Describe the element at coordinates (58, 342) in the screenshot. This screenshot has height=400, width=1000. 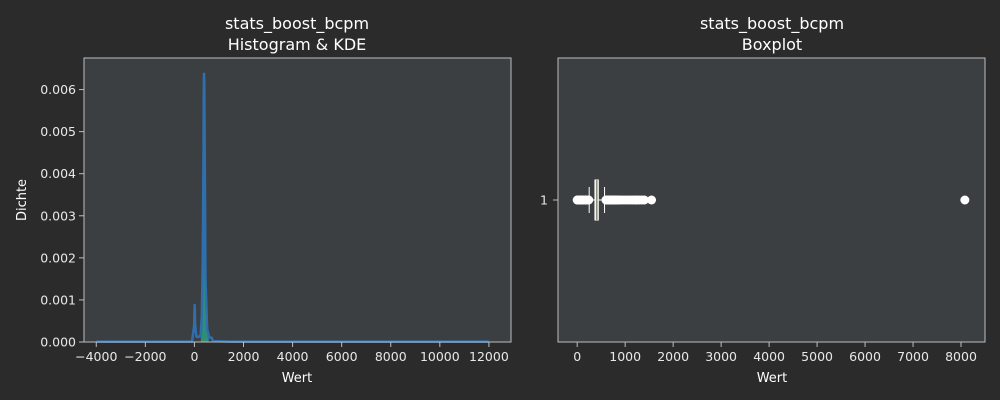
I see `hist-ytick-label-0: 0.000` at that location.